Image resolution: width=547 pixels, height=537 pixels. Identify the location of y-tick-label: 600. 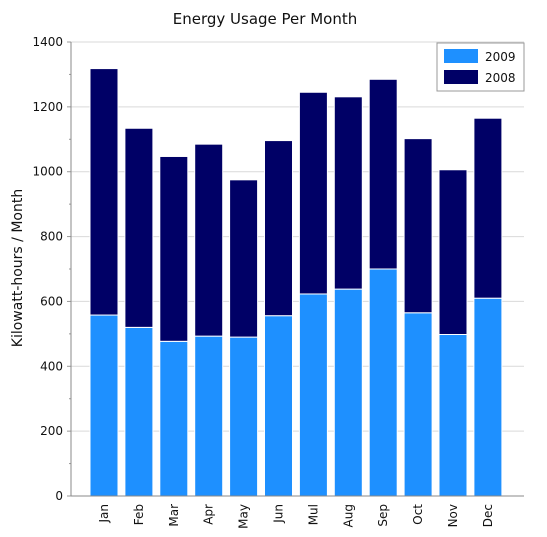
(51, 301).